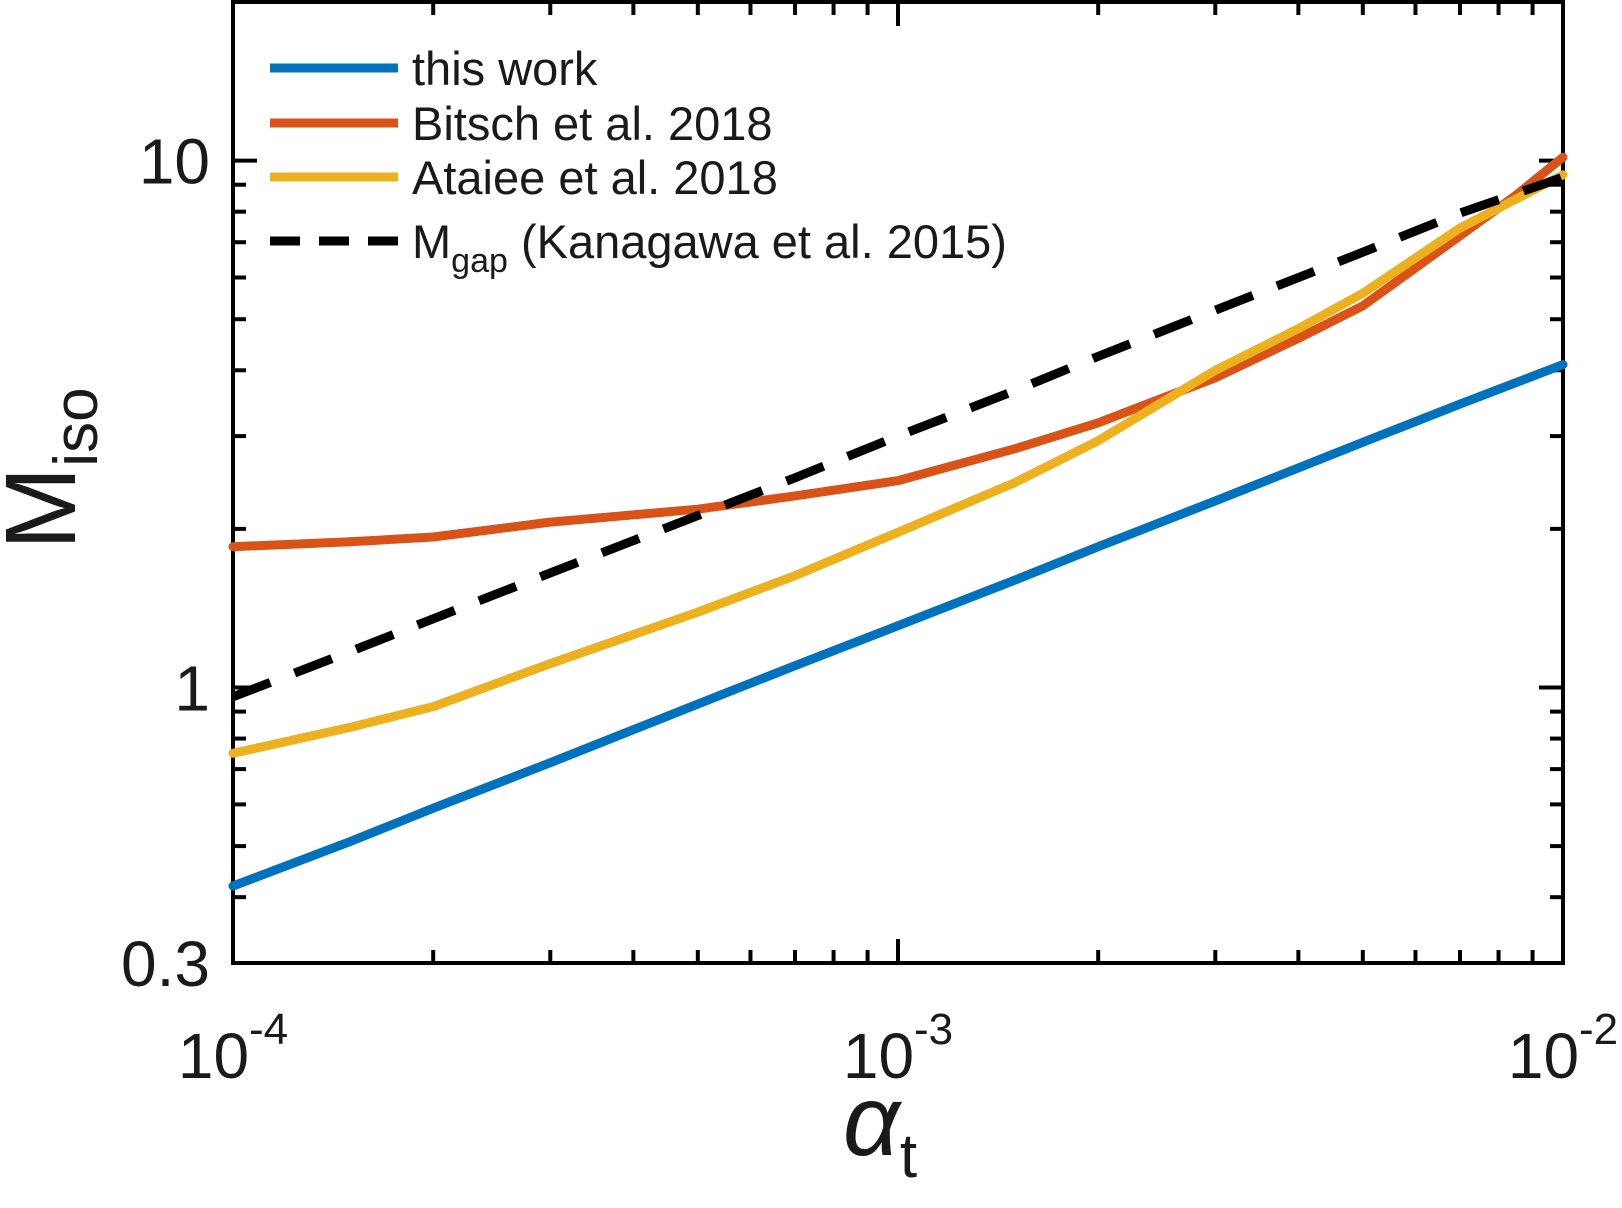 The width and height of the screenshot is (1622, 1208). Describe the element at coordinates (55, 468) in the screenshot. I see `y-axis-label: Miso` at that location.